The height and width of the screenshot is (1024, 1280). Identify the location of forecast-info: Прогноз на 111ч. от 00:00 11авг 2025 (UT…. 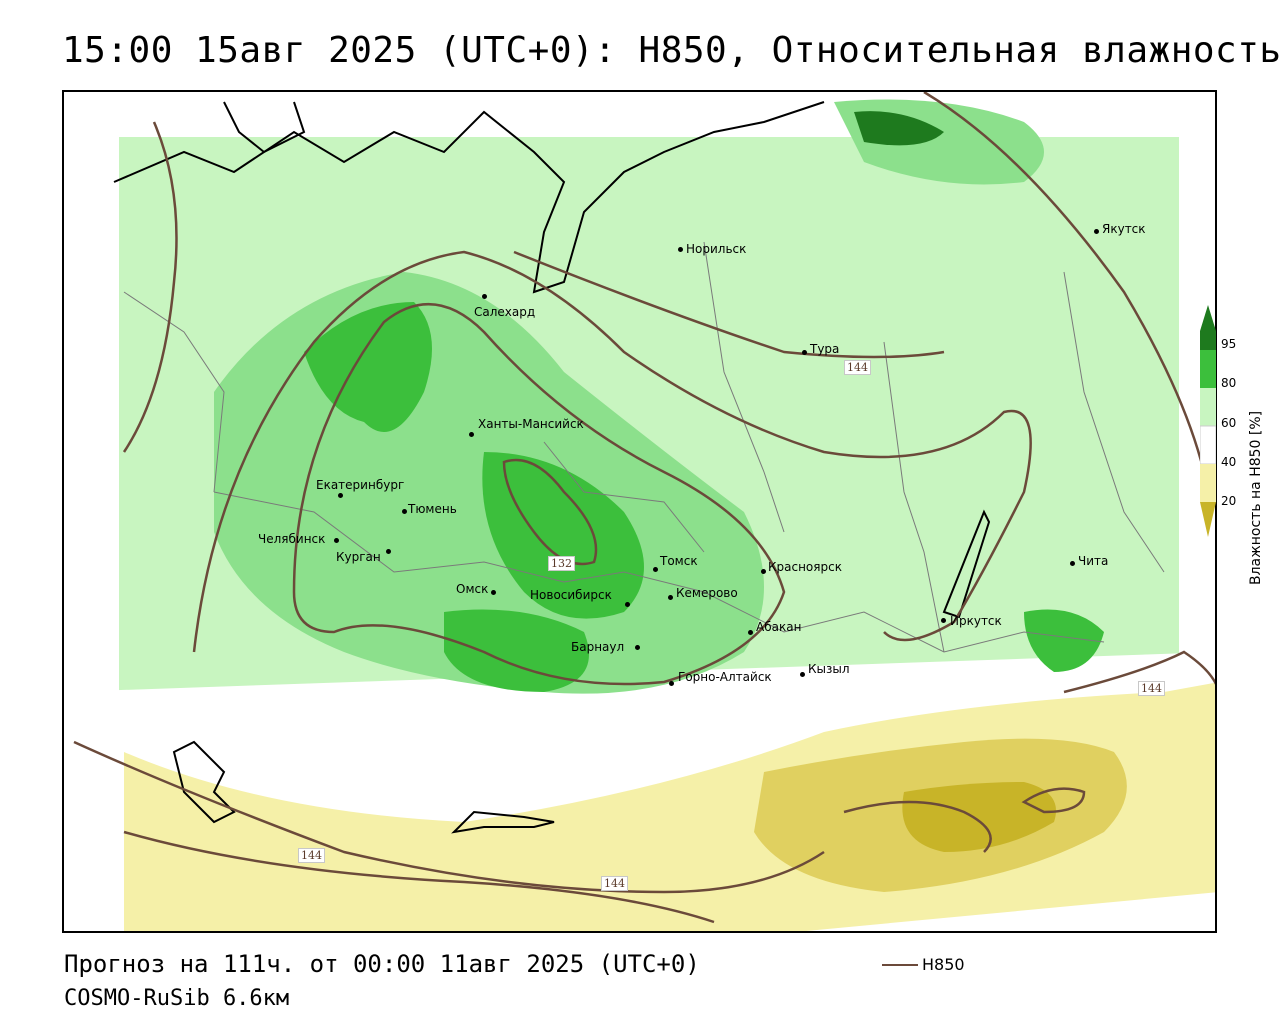
(382, 964).